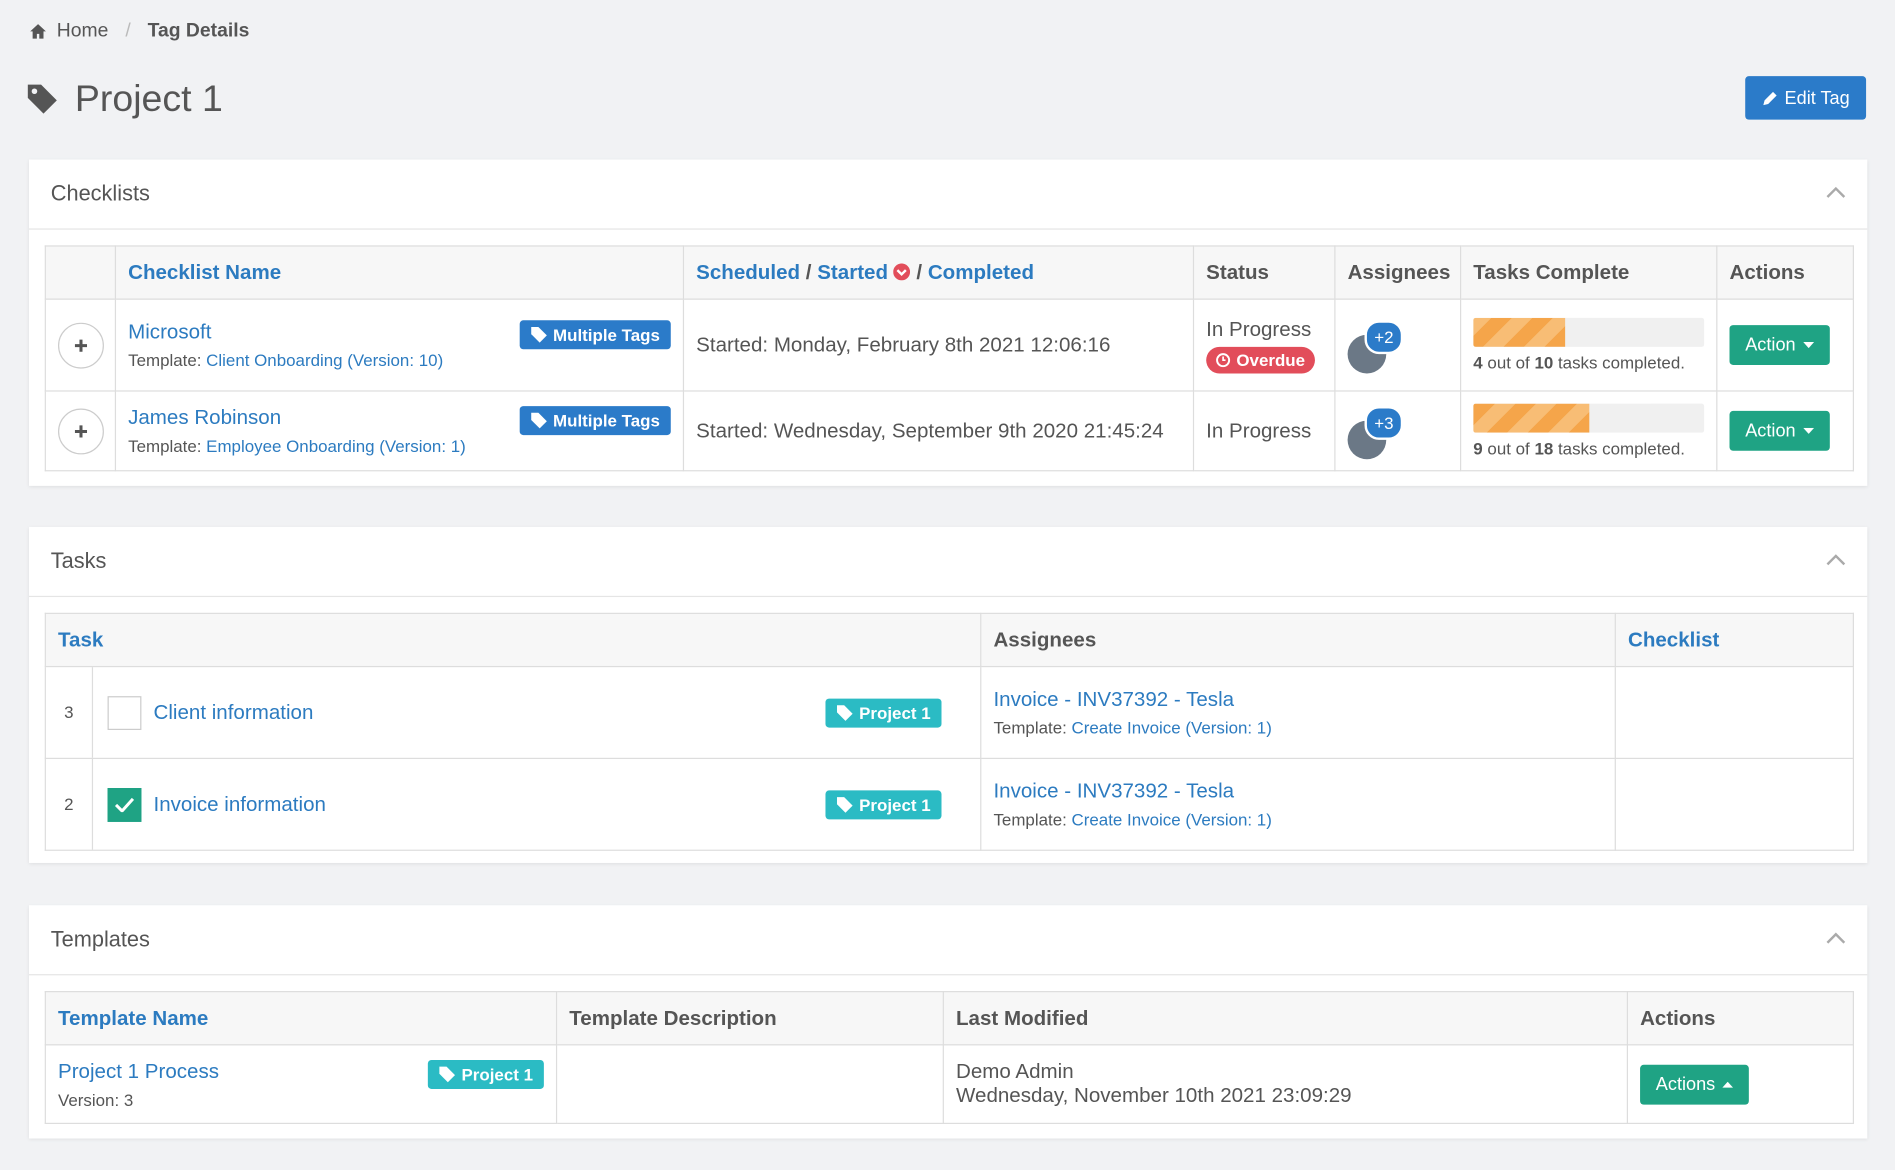 This screenshot has height=1170, width=1895. Describe the element at coordinates (1544, 448) in the screenshot. I see `total: 18` at that location.